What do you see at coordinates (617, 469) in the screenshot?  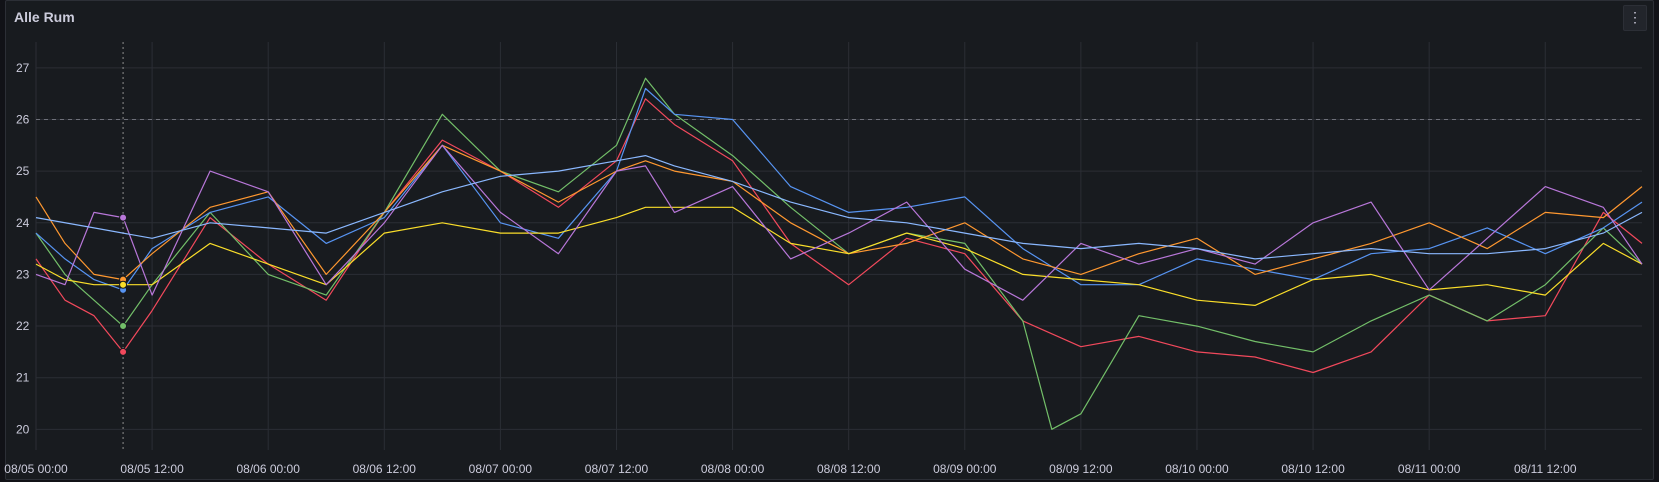 I see `x-tick-label: 08/07 12:00` at bounding box center [617, 469].